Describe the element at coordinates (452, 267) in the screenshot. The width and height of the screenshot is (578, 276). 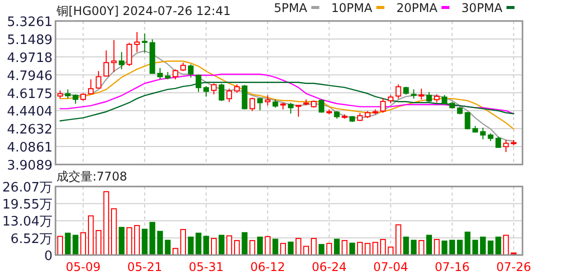
I see `x-tick-label: 07-16` at that location.